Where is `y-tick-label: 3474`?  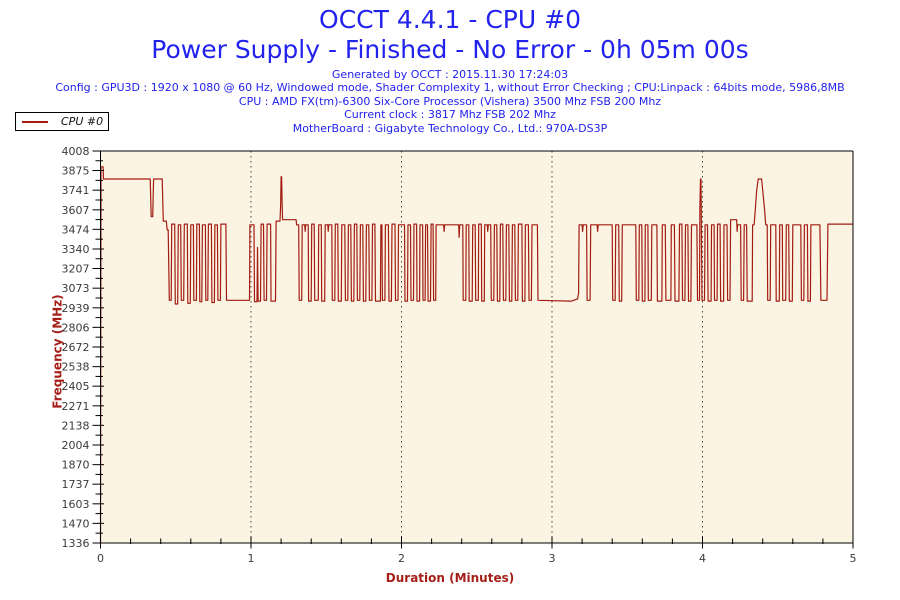 y-tick-label: 3474 is located at coordinates (76, 229).